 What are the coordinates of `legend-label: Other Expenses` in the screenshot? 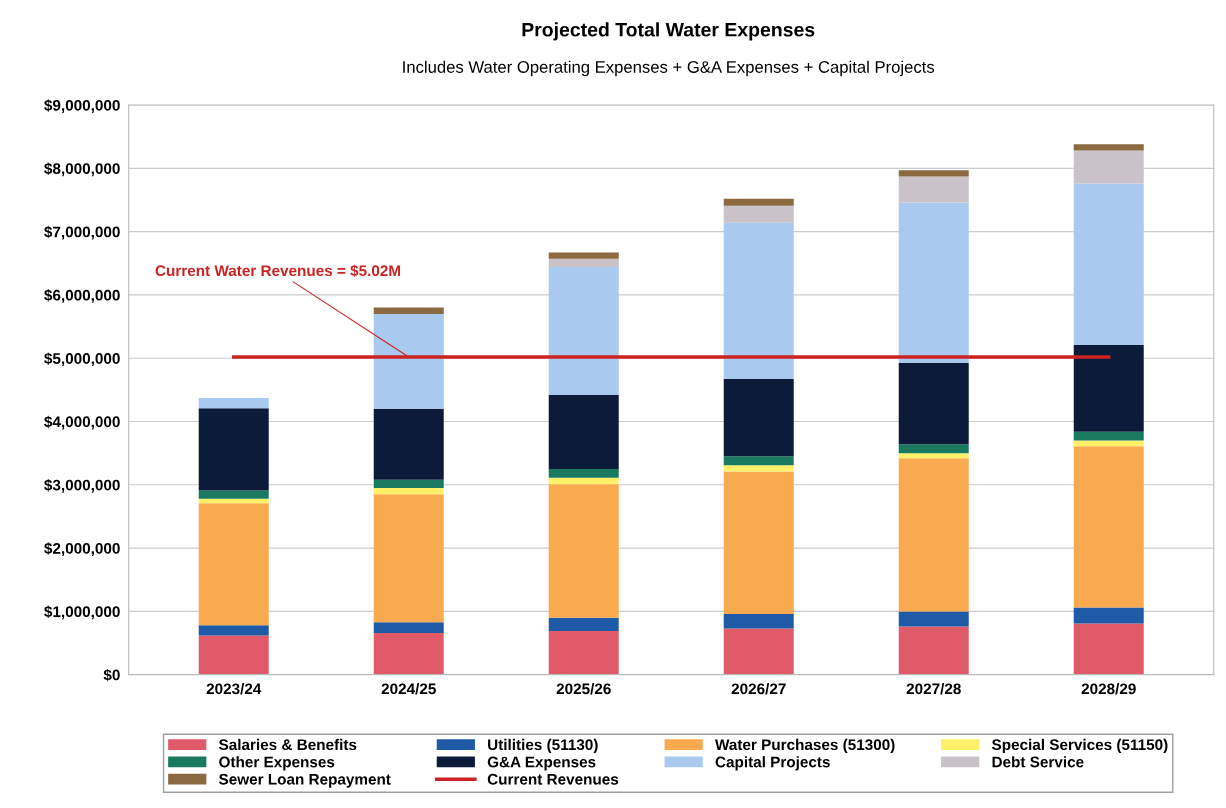 It's located at (277, 763).